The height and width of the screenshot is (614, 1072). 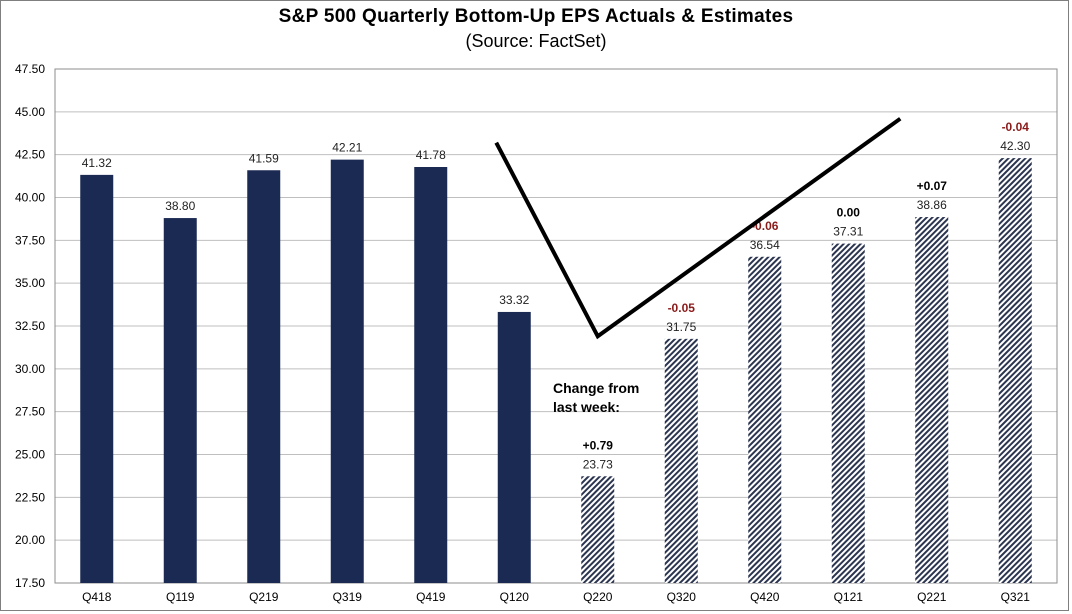 I want to click on bar-q119, so click(x=180, y=400).